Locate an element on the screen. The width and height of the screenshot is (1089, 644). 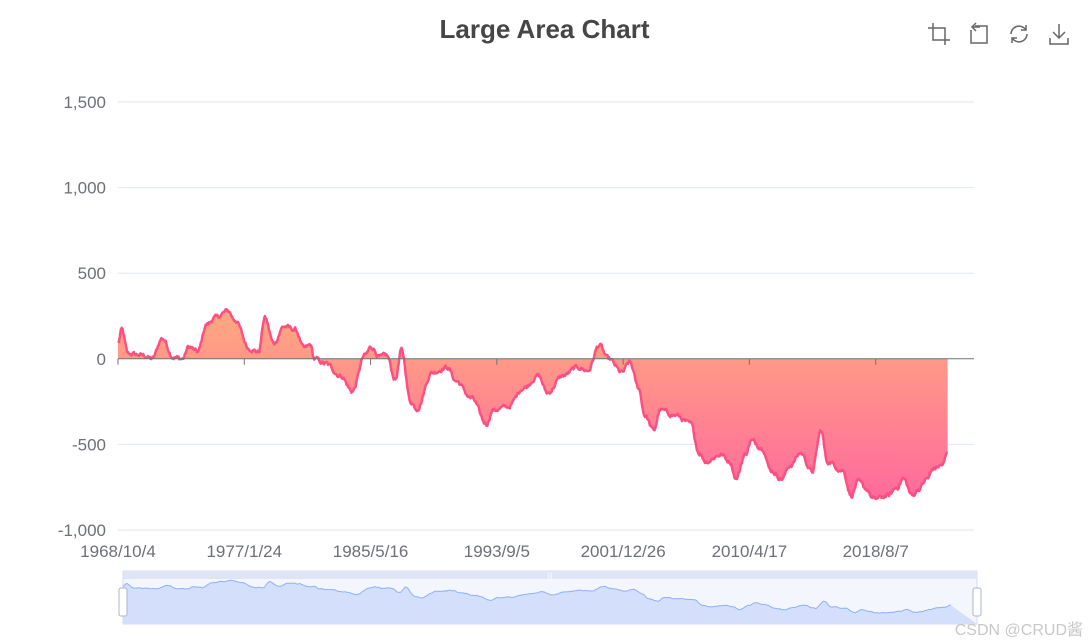
x-tick-label: 1968/10/4 is located at coordinates (118, 551).